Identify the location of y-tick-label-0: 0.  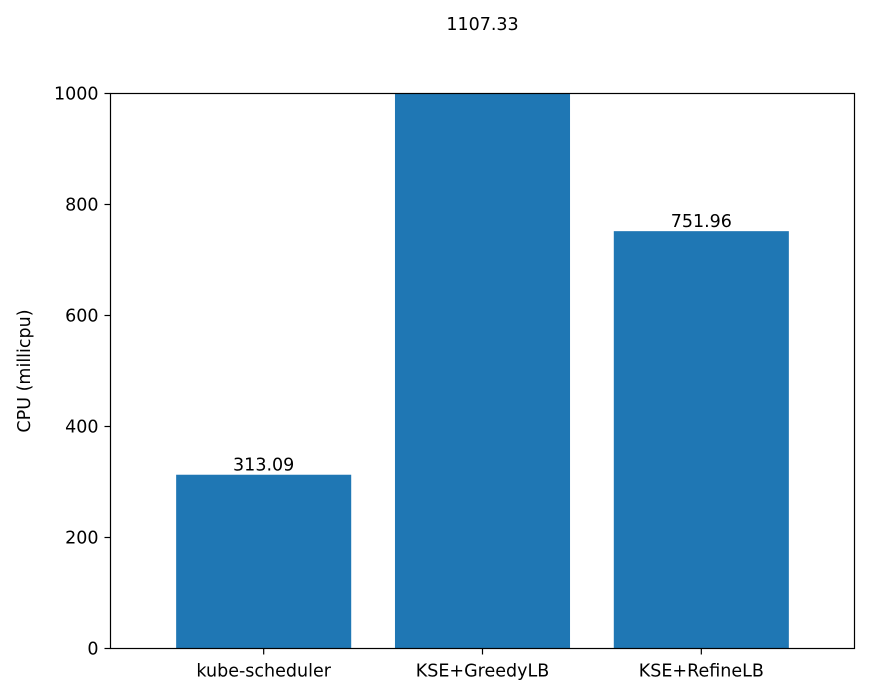
(92, 650).